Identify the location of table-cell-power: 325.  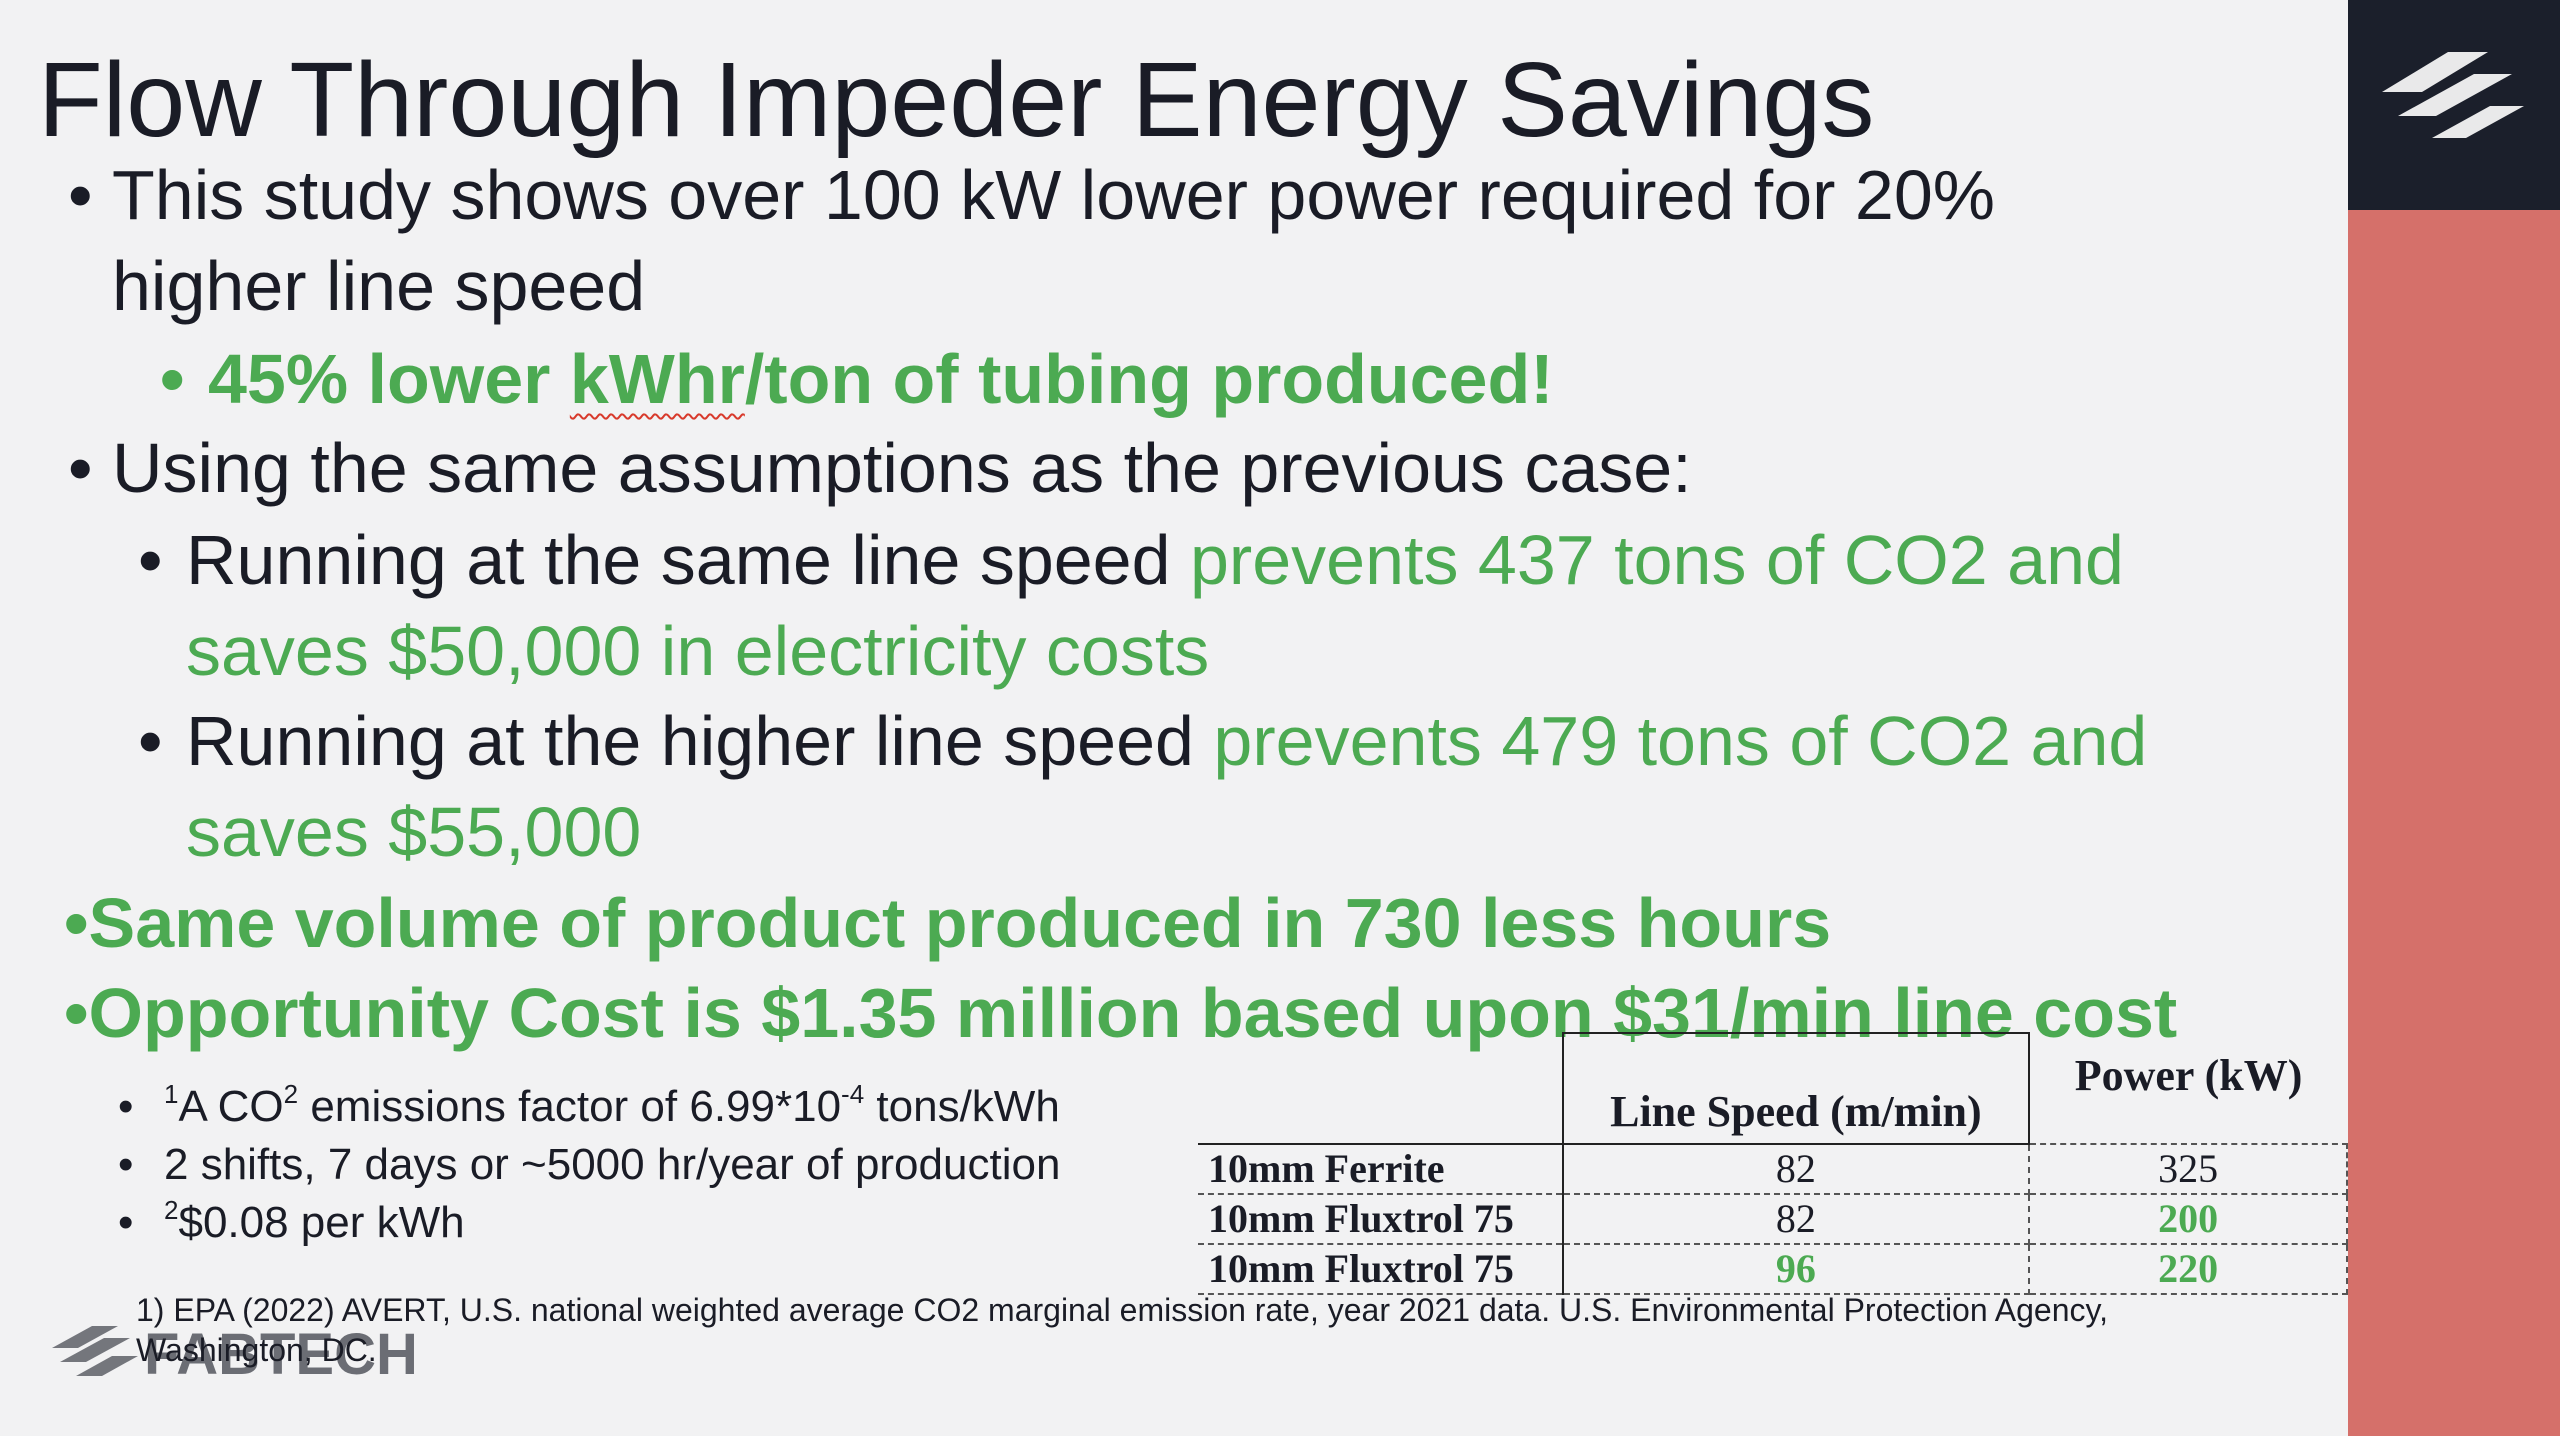
(2188, 1169).